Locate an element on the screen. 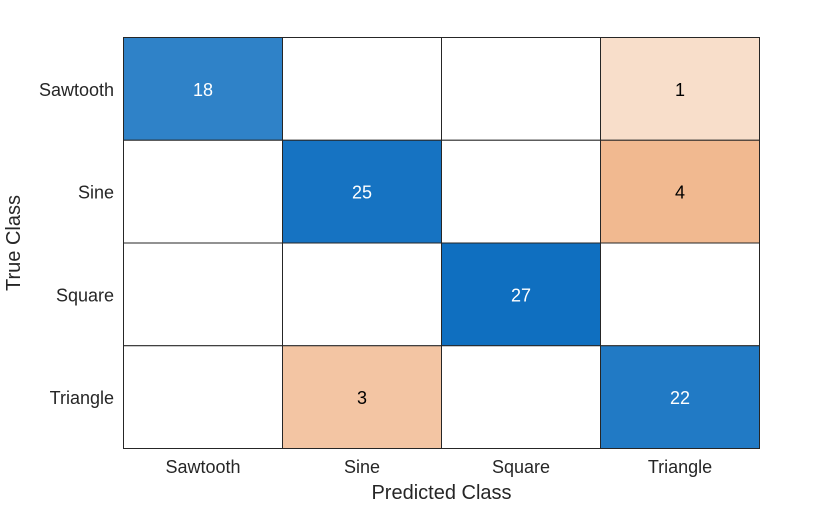 The height and width of the screenshot is (505, 840). x-tick-label: Square is located at coordinates (521, 467).